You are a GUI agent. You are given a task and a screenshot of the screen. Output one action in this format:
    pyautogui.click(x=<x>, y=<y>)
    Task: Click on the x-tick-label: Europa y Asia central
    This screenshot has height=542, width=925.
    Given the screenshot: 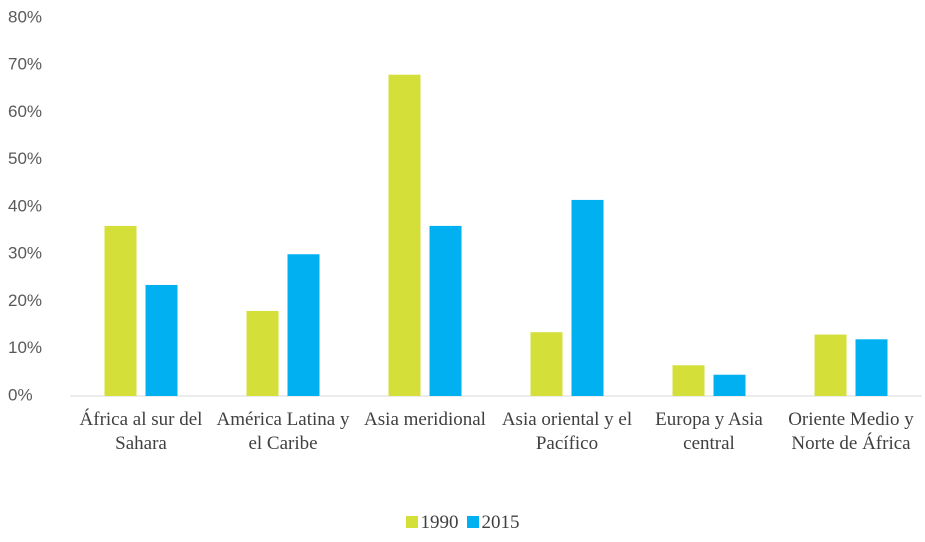 What is the action you would take?
    pyautogui.click(x=709, y=431)
    